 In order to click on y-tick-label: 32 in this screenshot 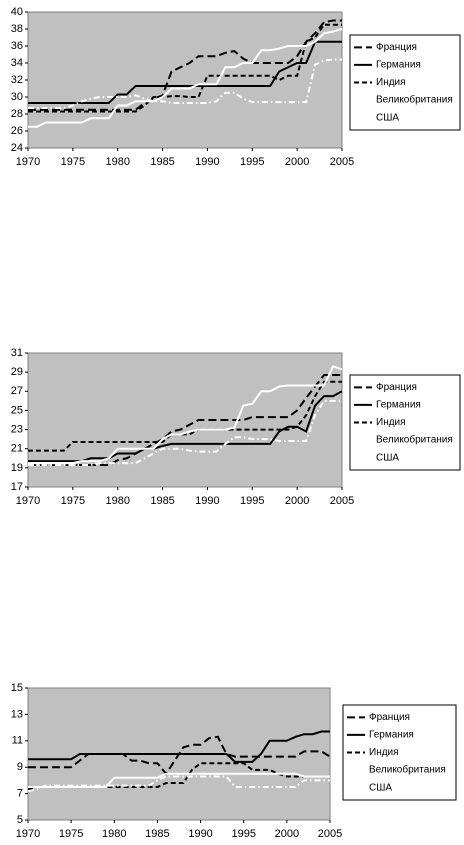, I will do `click(17, 80)`.